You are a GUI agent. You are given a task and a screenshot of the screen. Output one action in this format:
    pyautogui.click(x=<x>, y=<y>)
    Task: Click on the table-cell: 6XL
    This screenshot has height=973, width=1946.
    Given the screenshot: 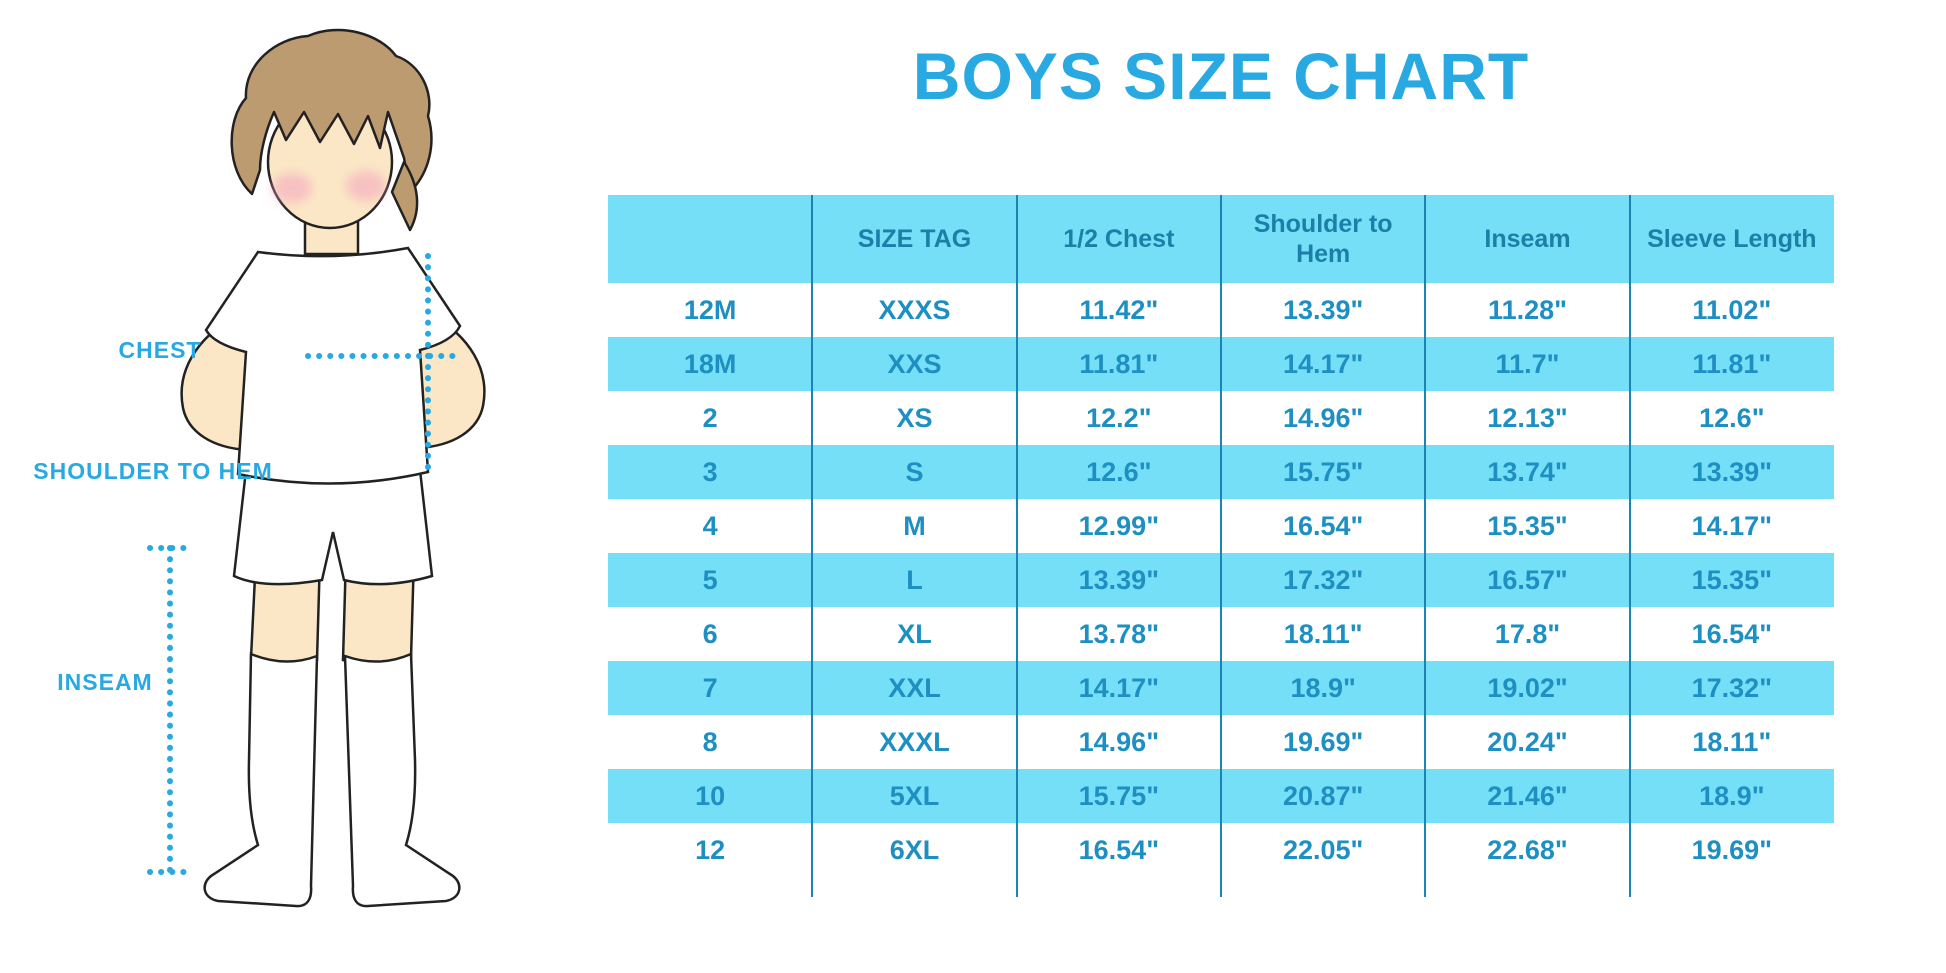 What is the action you would take?
    pyautogui.click(x=914, y=849)
    